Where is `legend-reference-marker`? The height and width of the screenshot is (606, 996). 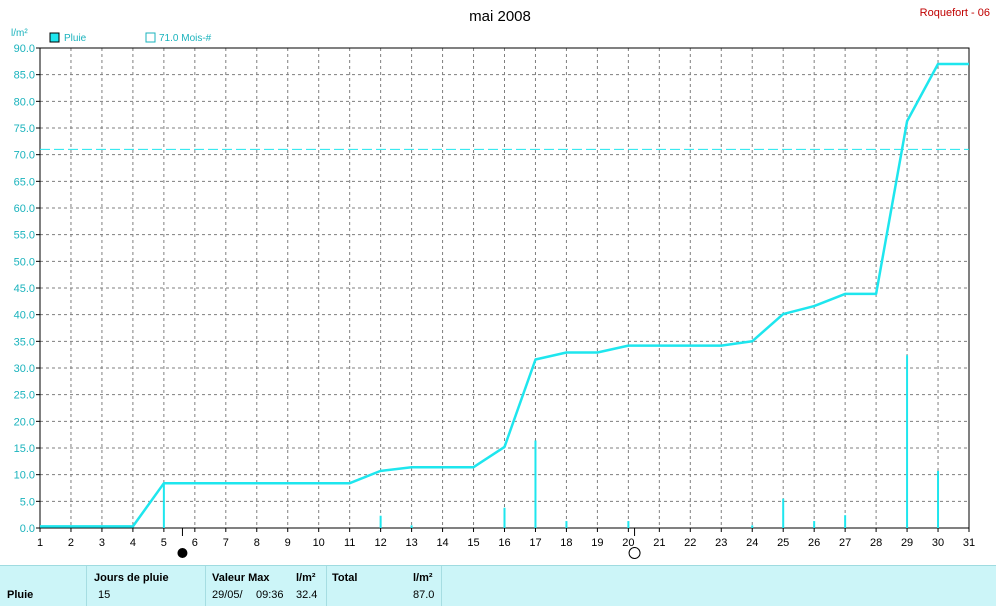
legend-reference-marker is located at coordinates (150, 37).